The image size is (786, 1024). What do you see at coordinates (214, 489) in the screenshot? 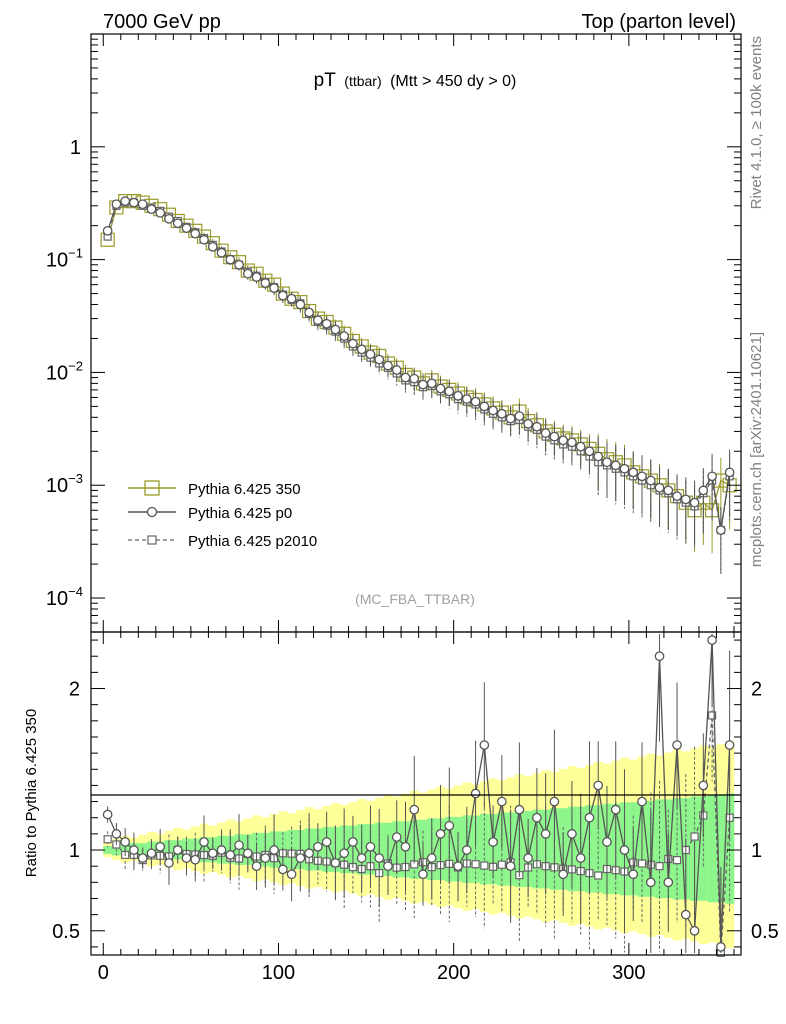
I see `legend-item-350: Pythia 6.425 350` at bounding box center [214, 489].